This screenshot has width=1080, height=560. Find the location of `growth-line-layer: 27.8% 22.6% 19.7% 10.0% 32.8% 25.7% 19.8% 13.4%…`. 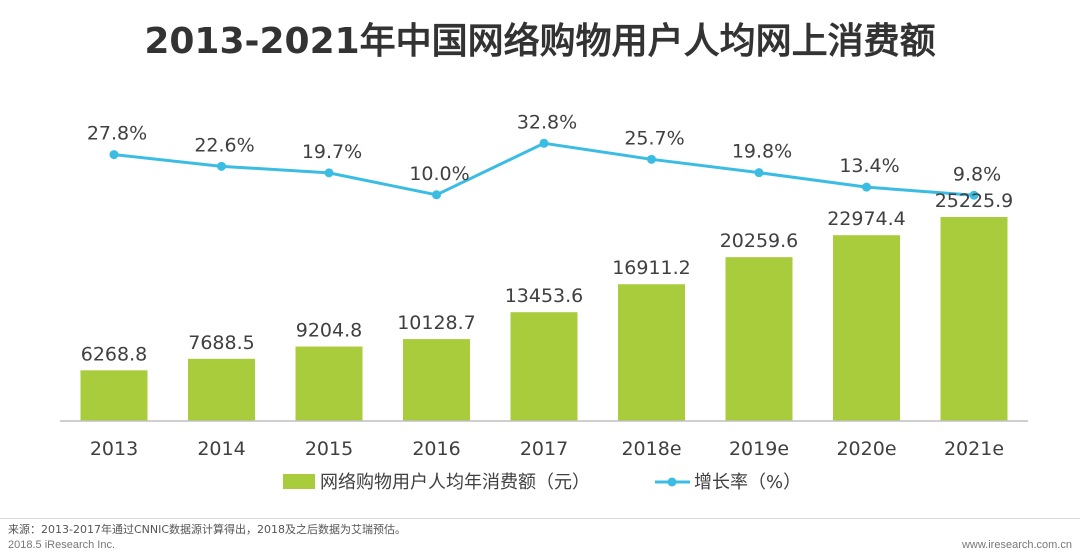

growth-line-layer: 27.8% 22.6% 19.7% 10.0% 32.8% 25.7% 19.8% 13.4%… is located at coordinates (544, 155).